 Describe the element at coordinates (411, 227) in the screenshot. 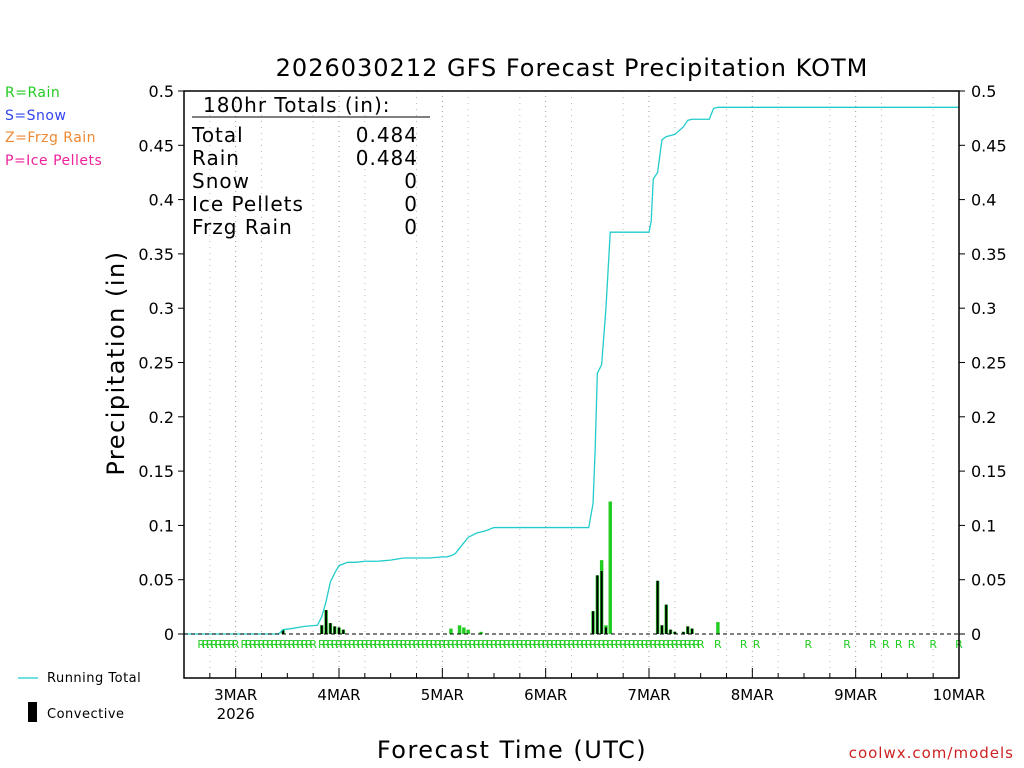

I see `totals-value-4: 0` at that location.